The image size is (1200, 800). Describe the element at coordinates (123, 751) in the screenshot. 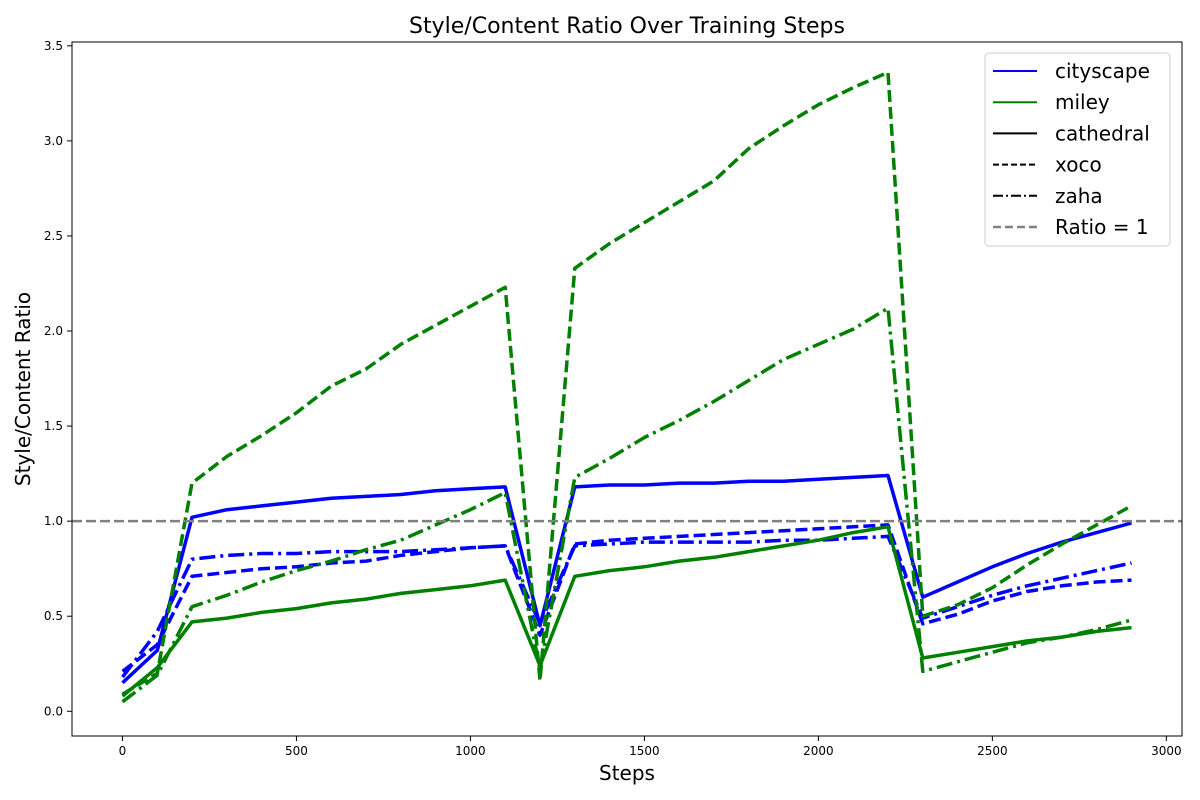

I see `x-tick-label: 0` at that location.